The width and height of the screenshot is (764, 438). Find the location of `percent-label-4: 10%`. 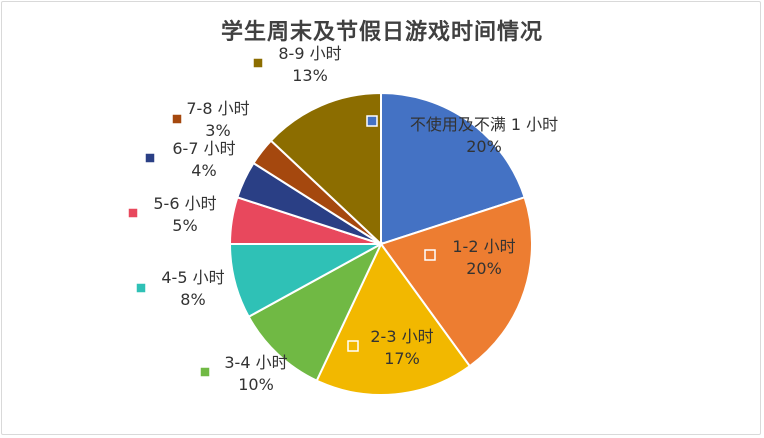

percent-label-4: 10% is located at coordinates (256, 384).